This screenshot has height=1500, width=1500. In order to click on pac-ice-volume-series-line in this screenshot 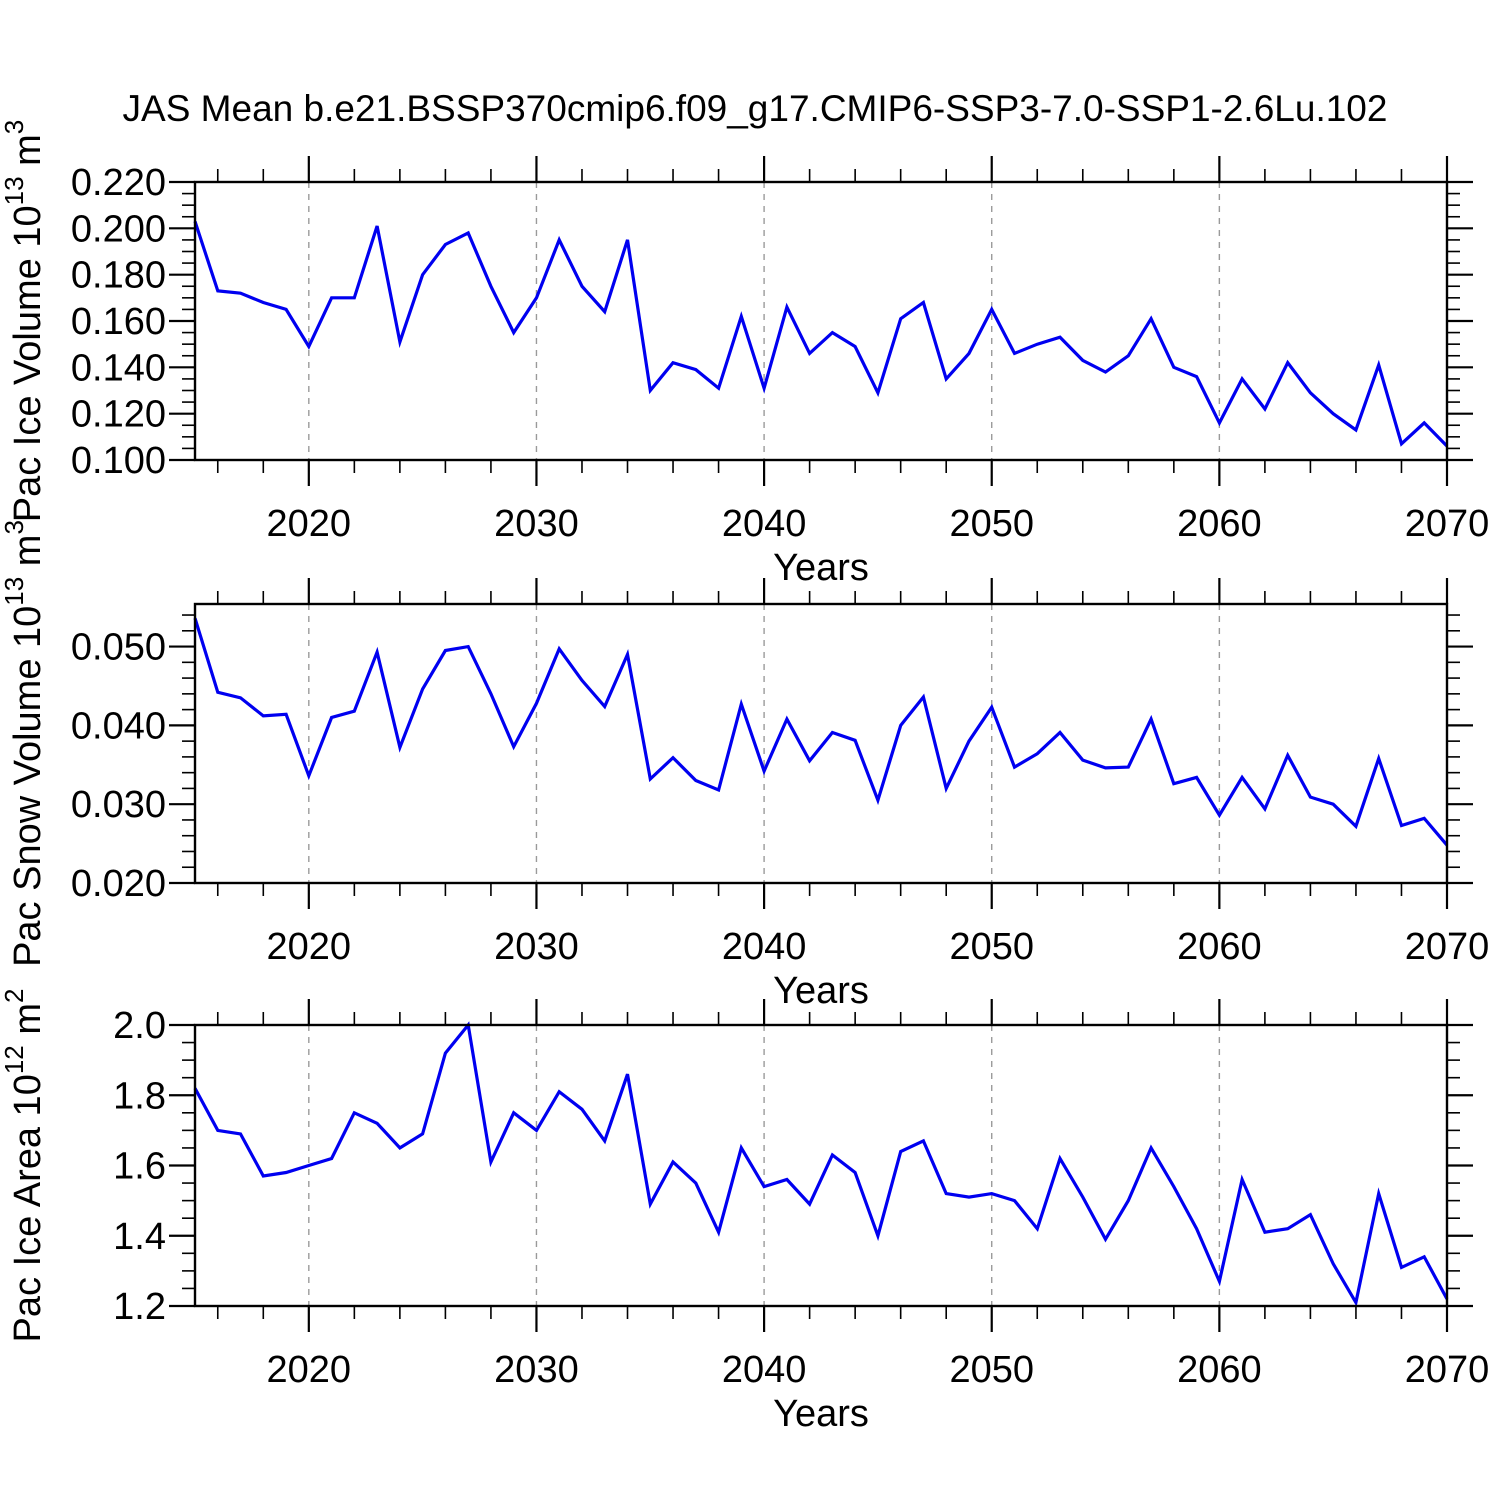, I will do `click(821, 334)`.